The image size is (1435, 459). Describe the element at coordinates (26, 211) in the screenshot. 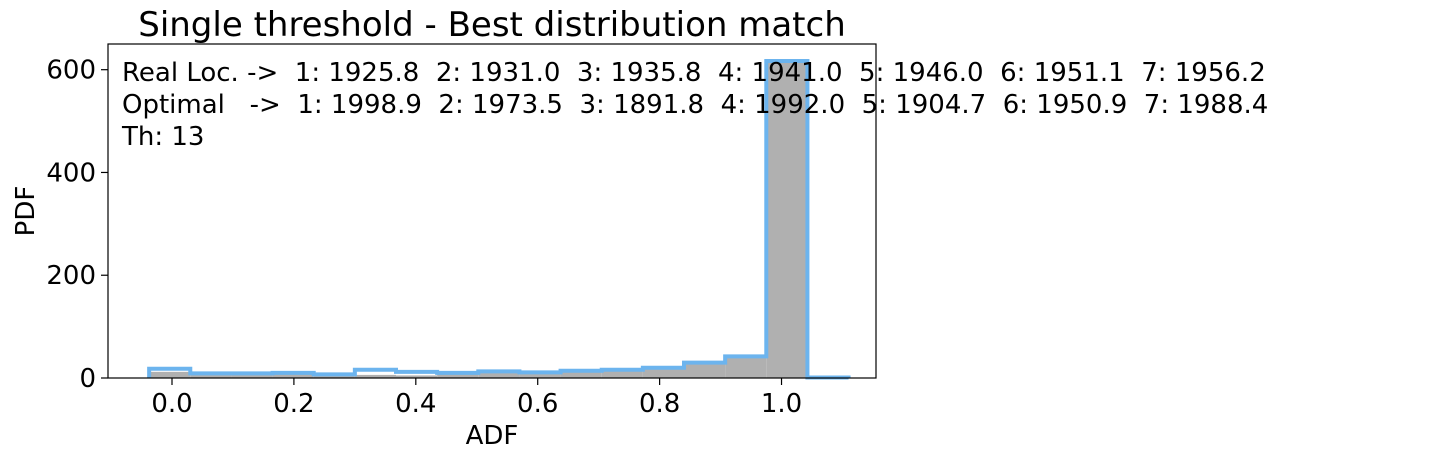

I see `y-axis-label: PDF` at that location.